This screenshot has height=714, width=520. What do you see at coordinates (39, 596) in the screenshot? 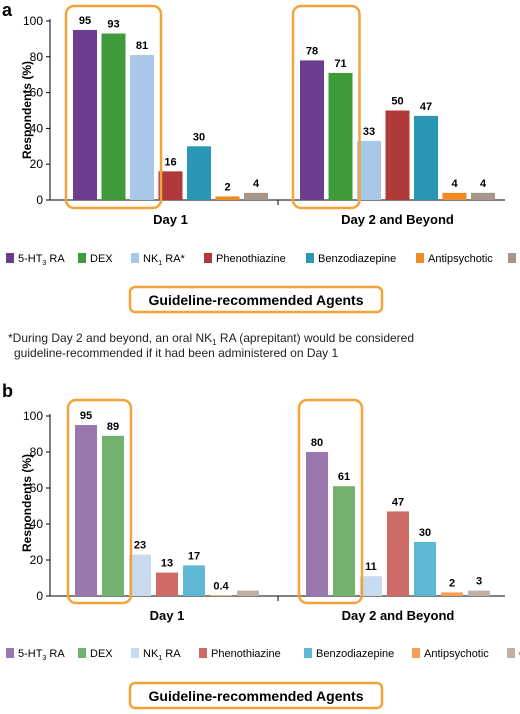
I see `y-tick-label: 0` at bounding box center [39, 596].